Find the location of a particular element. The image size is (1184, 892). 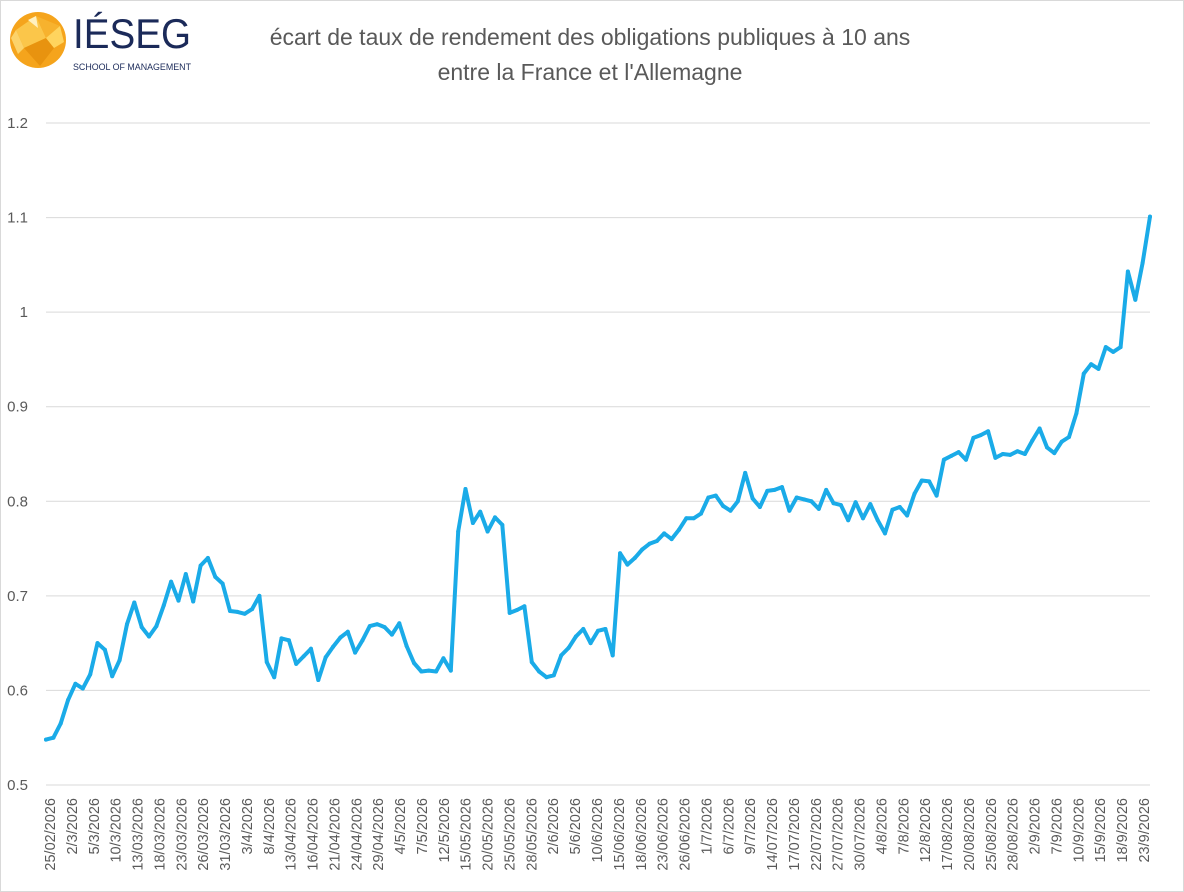

x-tick-label: 17/07/2026 is located at coordinates (795, 834).